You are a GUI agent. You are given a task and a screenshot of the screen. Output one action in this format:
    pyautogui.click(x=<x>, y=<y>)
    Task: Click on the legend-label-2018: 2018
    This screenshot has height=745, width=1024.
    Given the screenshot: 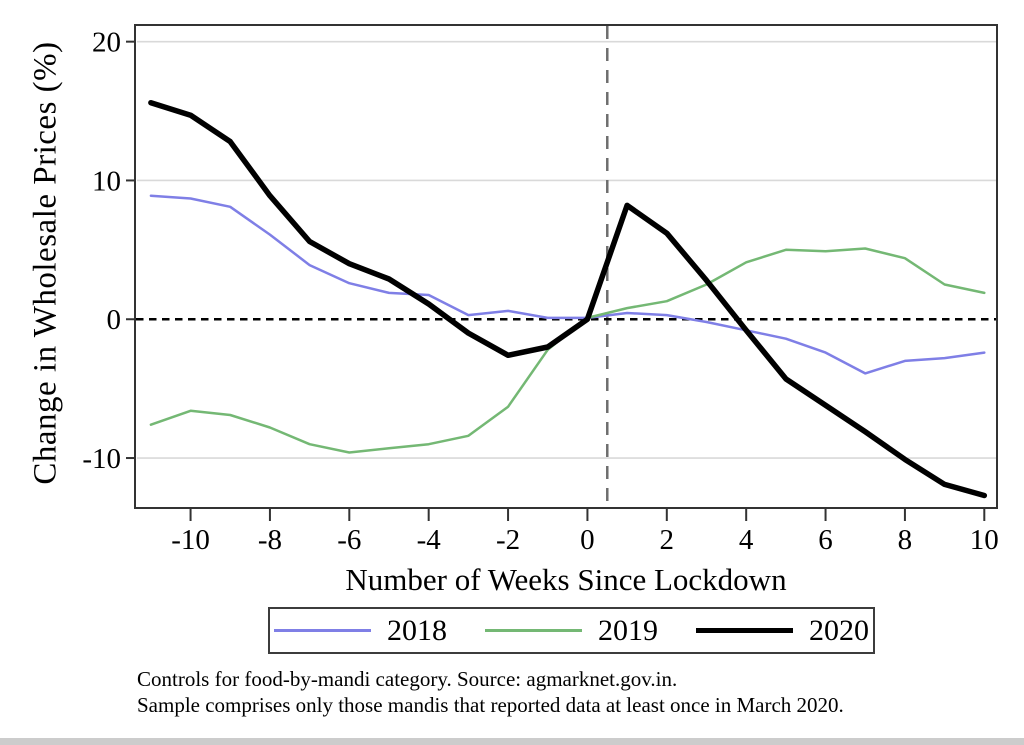 What is the action you would take?
    pyautogui.click(x=417, y=630)
    